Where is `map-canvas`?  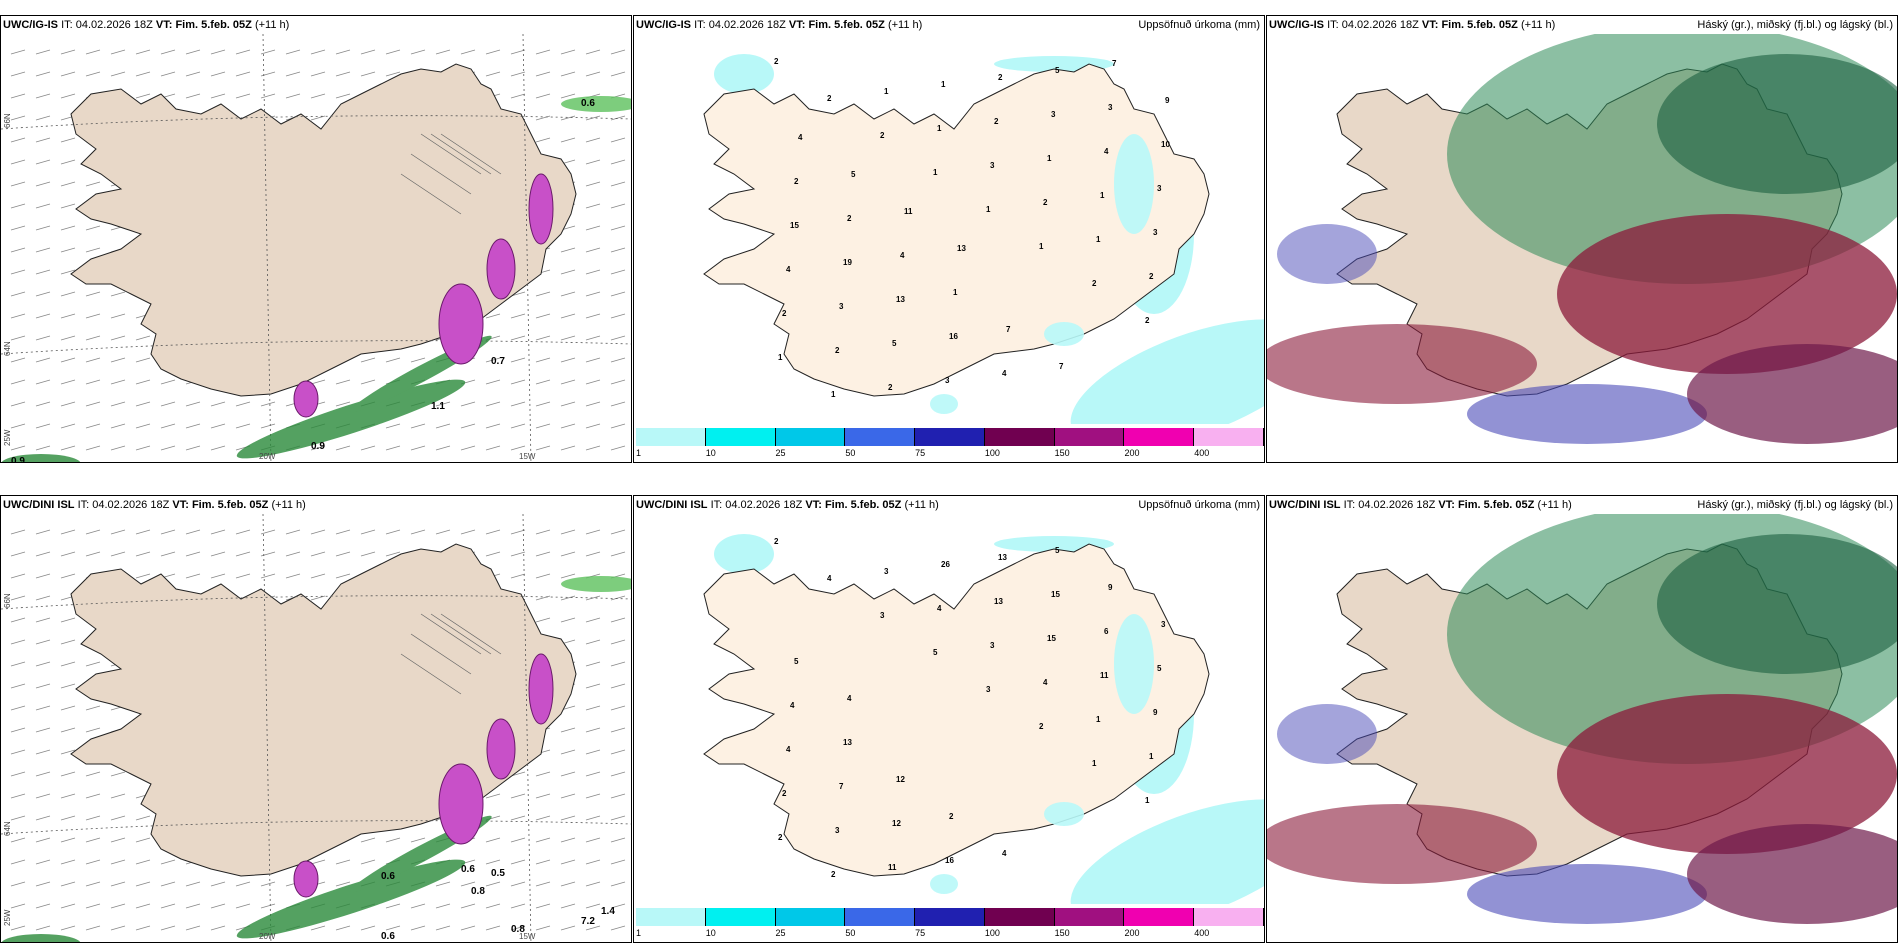 map-canvas is located at coordinates (1582, 248).